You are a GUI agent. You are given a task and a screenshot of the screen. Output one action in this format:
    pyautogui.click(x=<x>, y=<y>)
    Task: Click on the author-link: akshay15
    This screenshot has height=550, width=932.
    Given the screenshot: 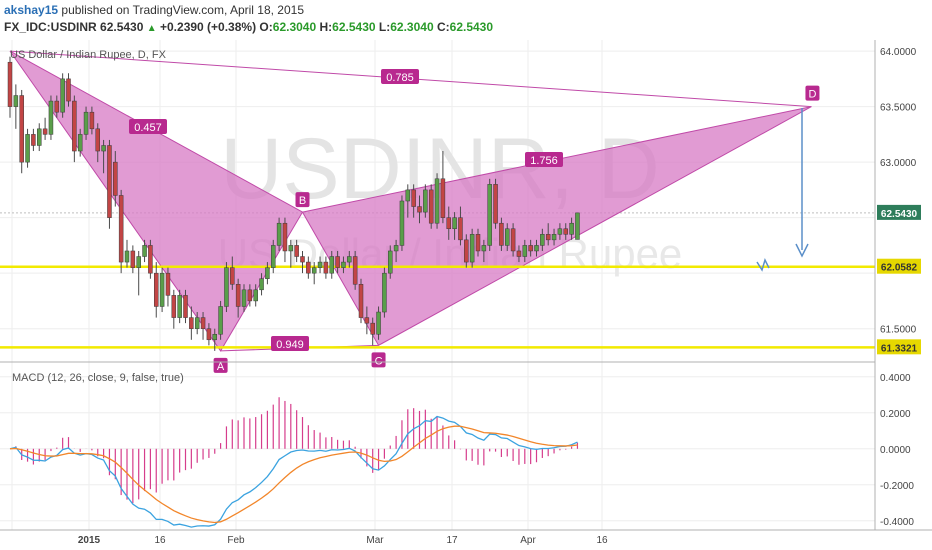 What is the action you would take?
    pyautogui.click(x=31, y=10)
    